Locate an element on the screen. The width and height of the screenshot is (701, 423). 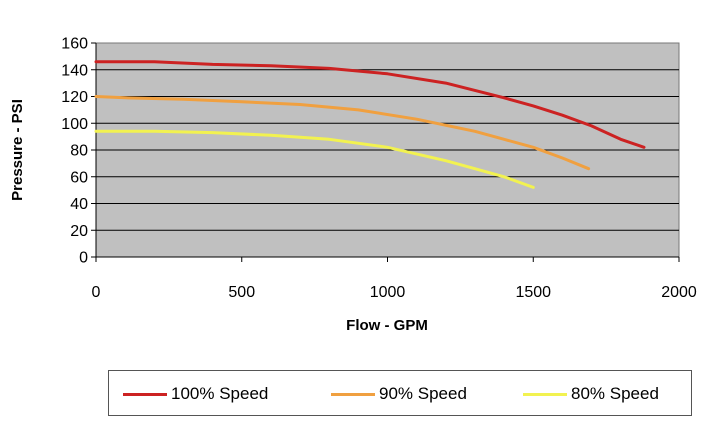
y-tick-label: 60 is located at coordinates (79, 177).